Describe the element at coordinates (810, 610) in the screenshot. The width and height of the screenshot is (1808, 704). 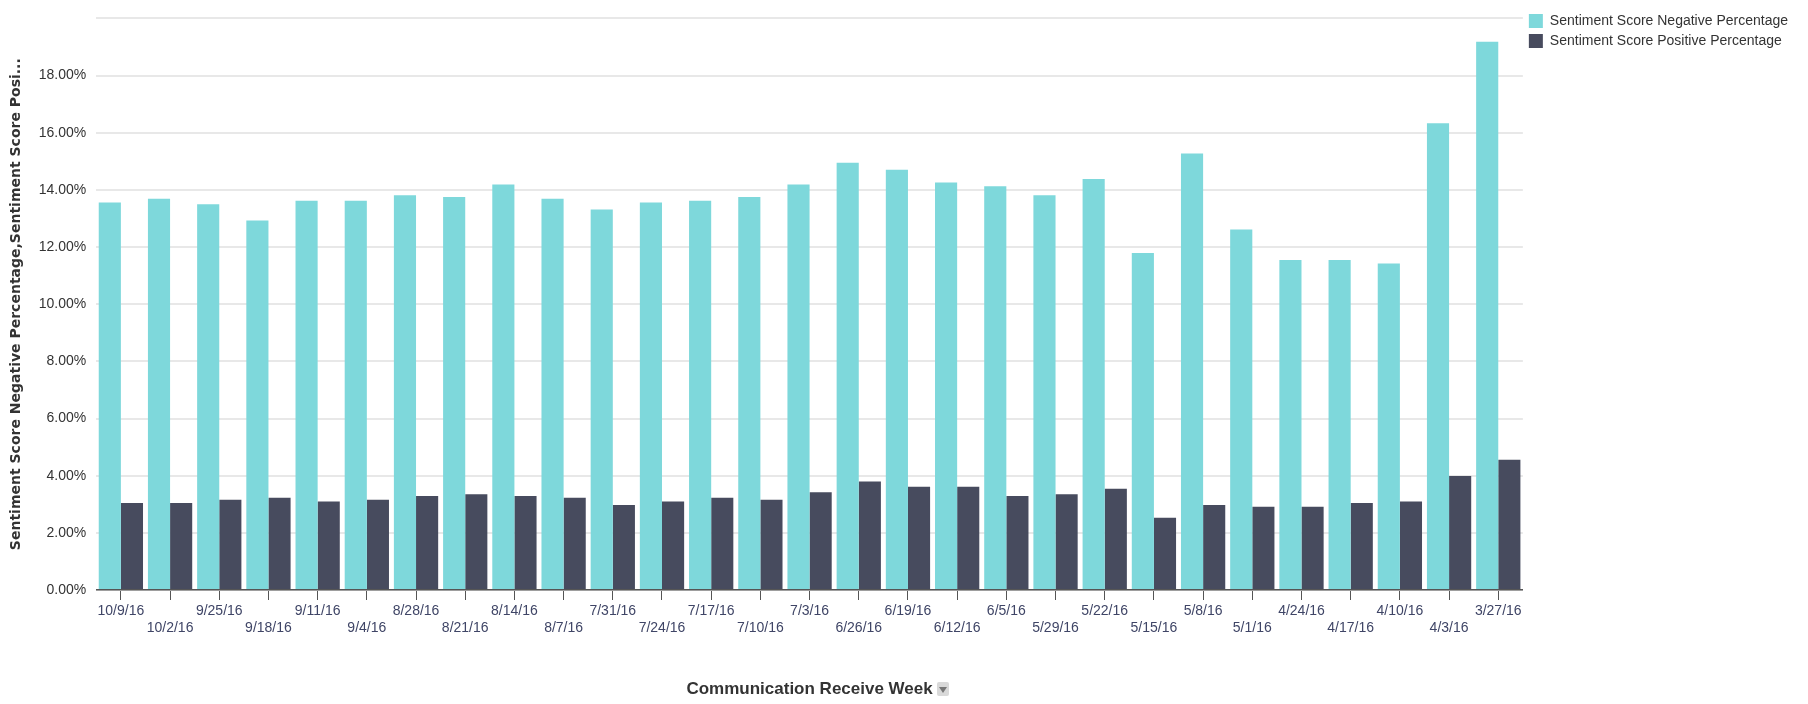
I see `x-tick-label: 7/3/16` at that location.